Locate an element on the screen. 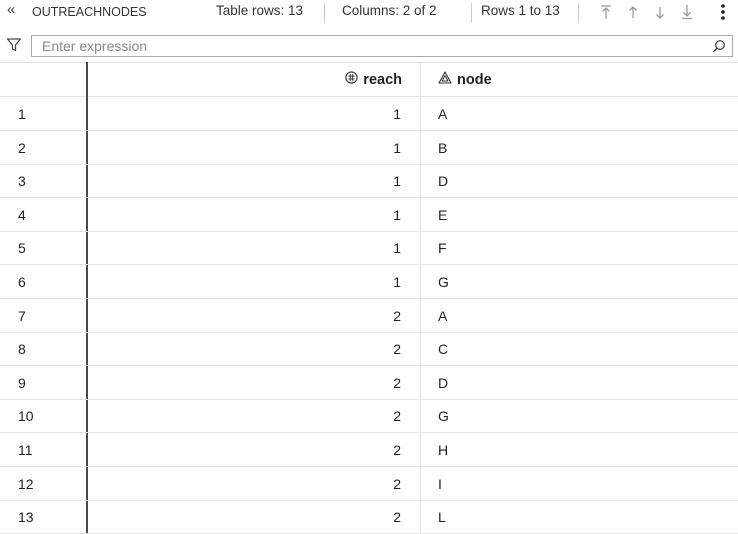 The width and height of the screenshot is (738, 534). cell-node: F is located at coordinates (442, 248).